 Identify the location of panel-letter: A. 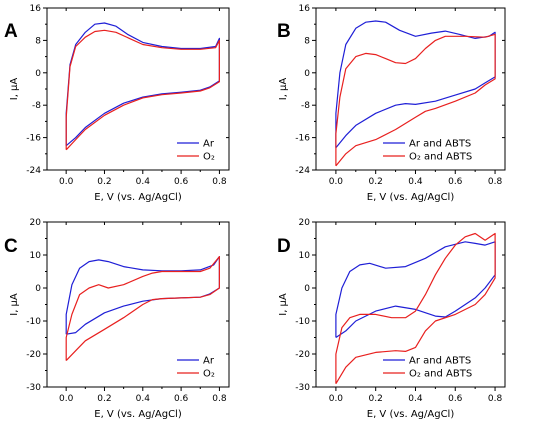
(11, 31).